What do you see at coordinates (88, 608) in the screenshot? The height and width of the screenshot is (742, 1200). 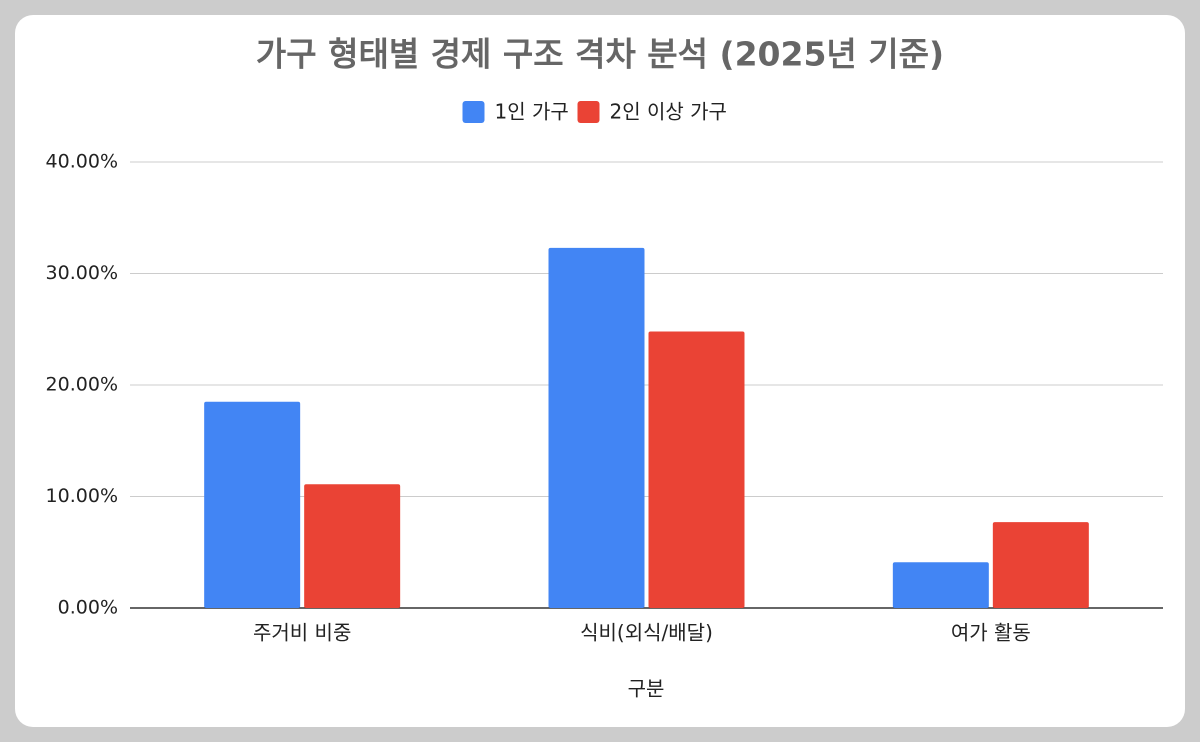 I see `y-tick-label: 0.00%` at bounding box center [88, 608].